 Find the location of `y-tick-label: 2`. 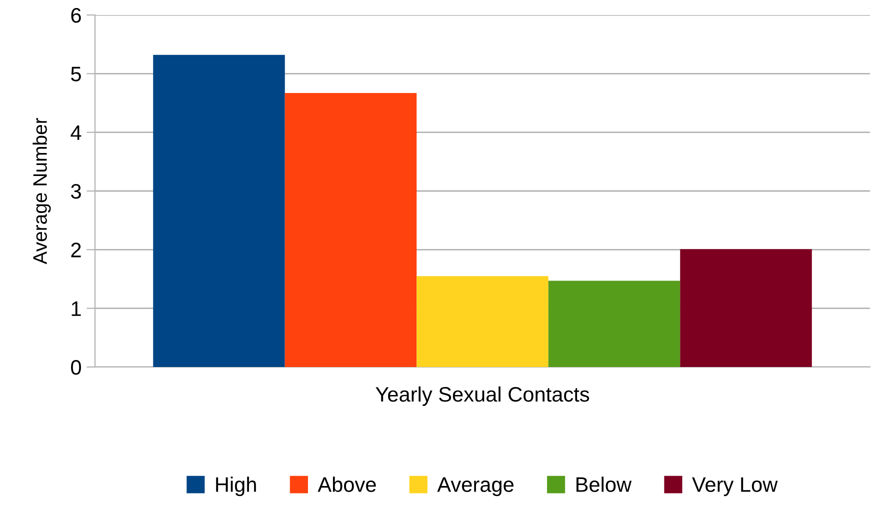

y-tick-label: 2 is located at coordinates (76, 250).